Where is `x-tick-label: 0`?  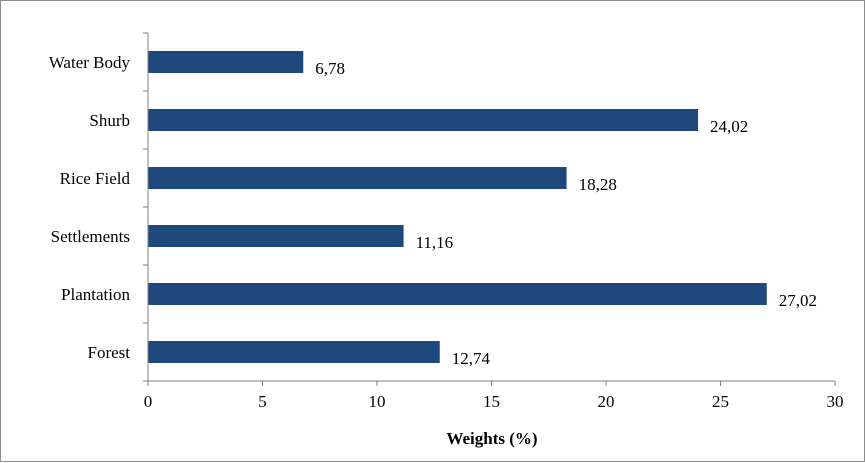
x-tick-label: 0 is located at coordinates (148, 401).